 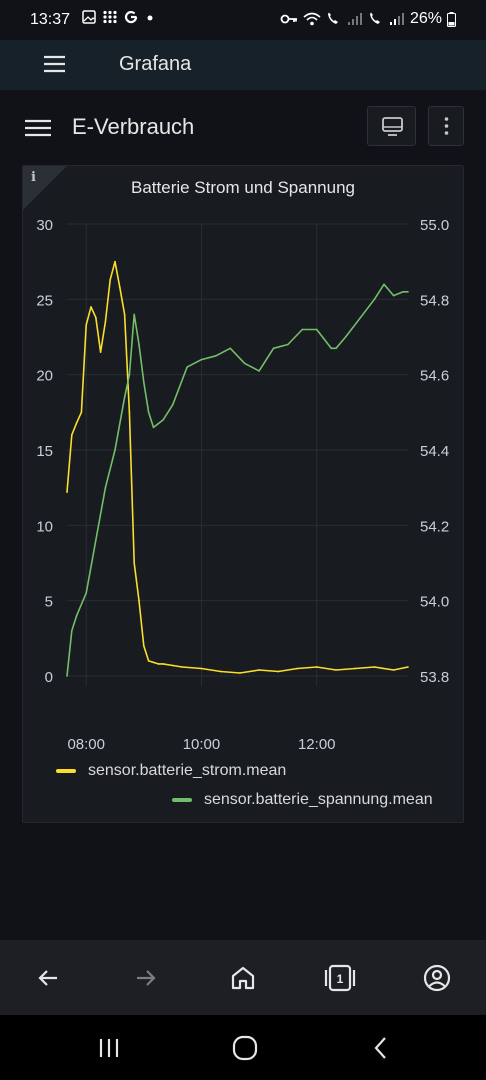 I want to click on home-icon, so click(x=243, y=978).